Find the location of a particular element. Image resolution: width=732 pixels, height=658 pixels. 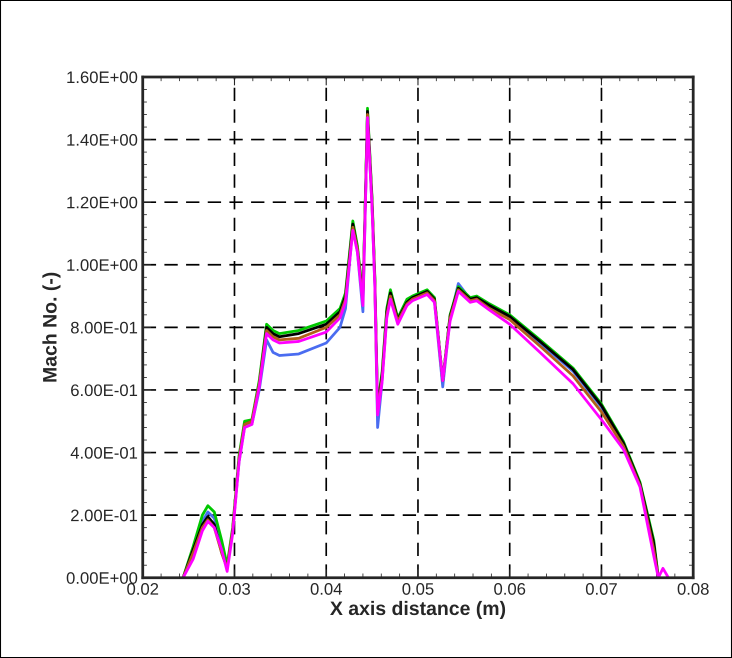

y-tick-label: 1.40E+00 is located at coordinates (102, 140).